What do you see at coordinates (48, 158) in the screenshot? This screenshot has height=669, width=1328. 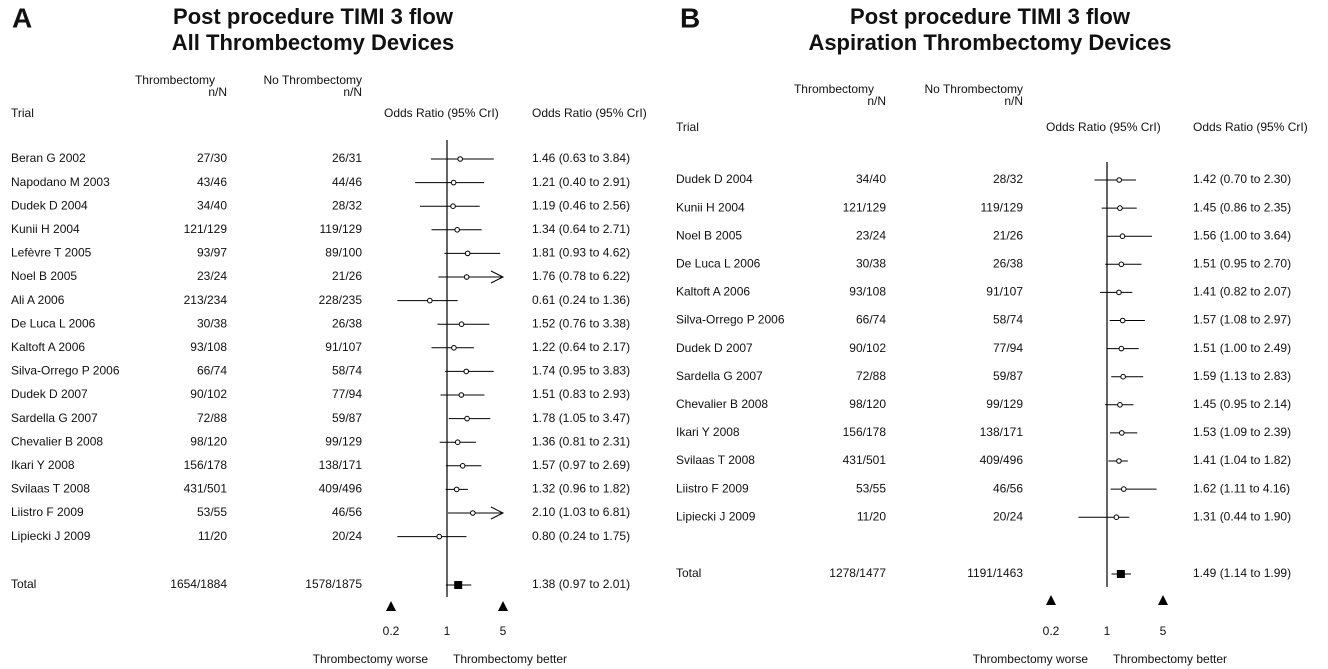 I see `trial-name: Beran G 2002` at bounding box center [48, 158].